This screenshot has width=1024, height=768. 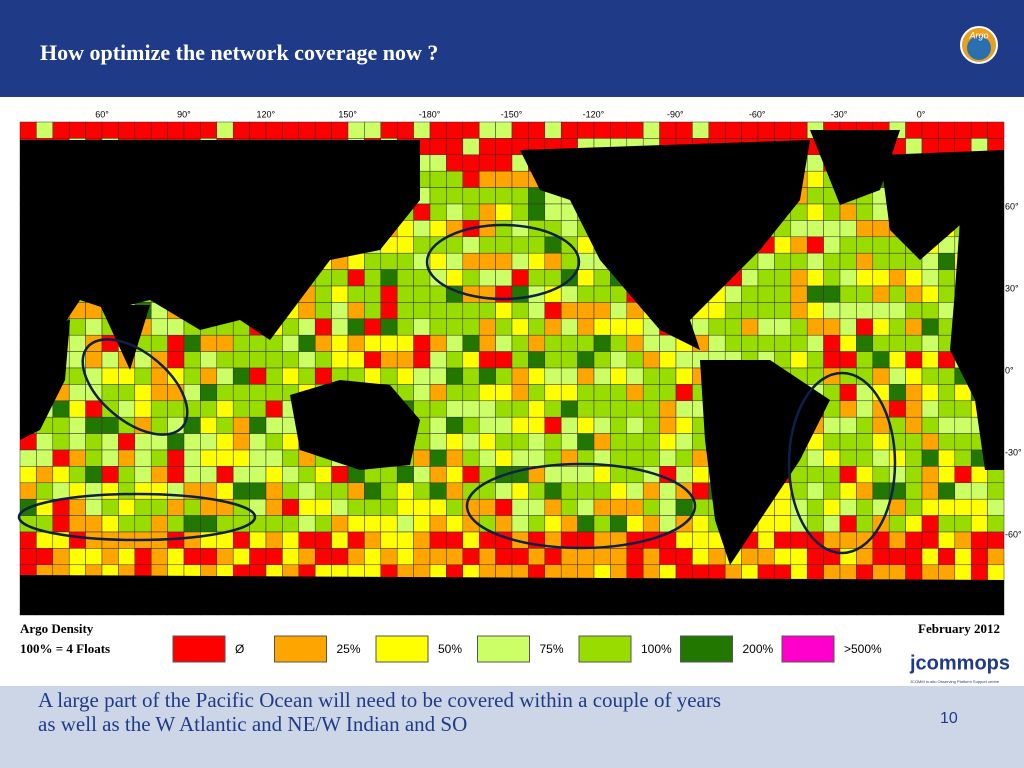 I want to click on latitude-label: 30°, so click(x=1012, y=288).